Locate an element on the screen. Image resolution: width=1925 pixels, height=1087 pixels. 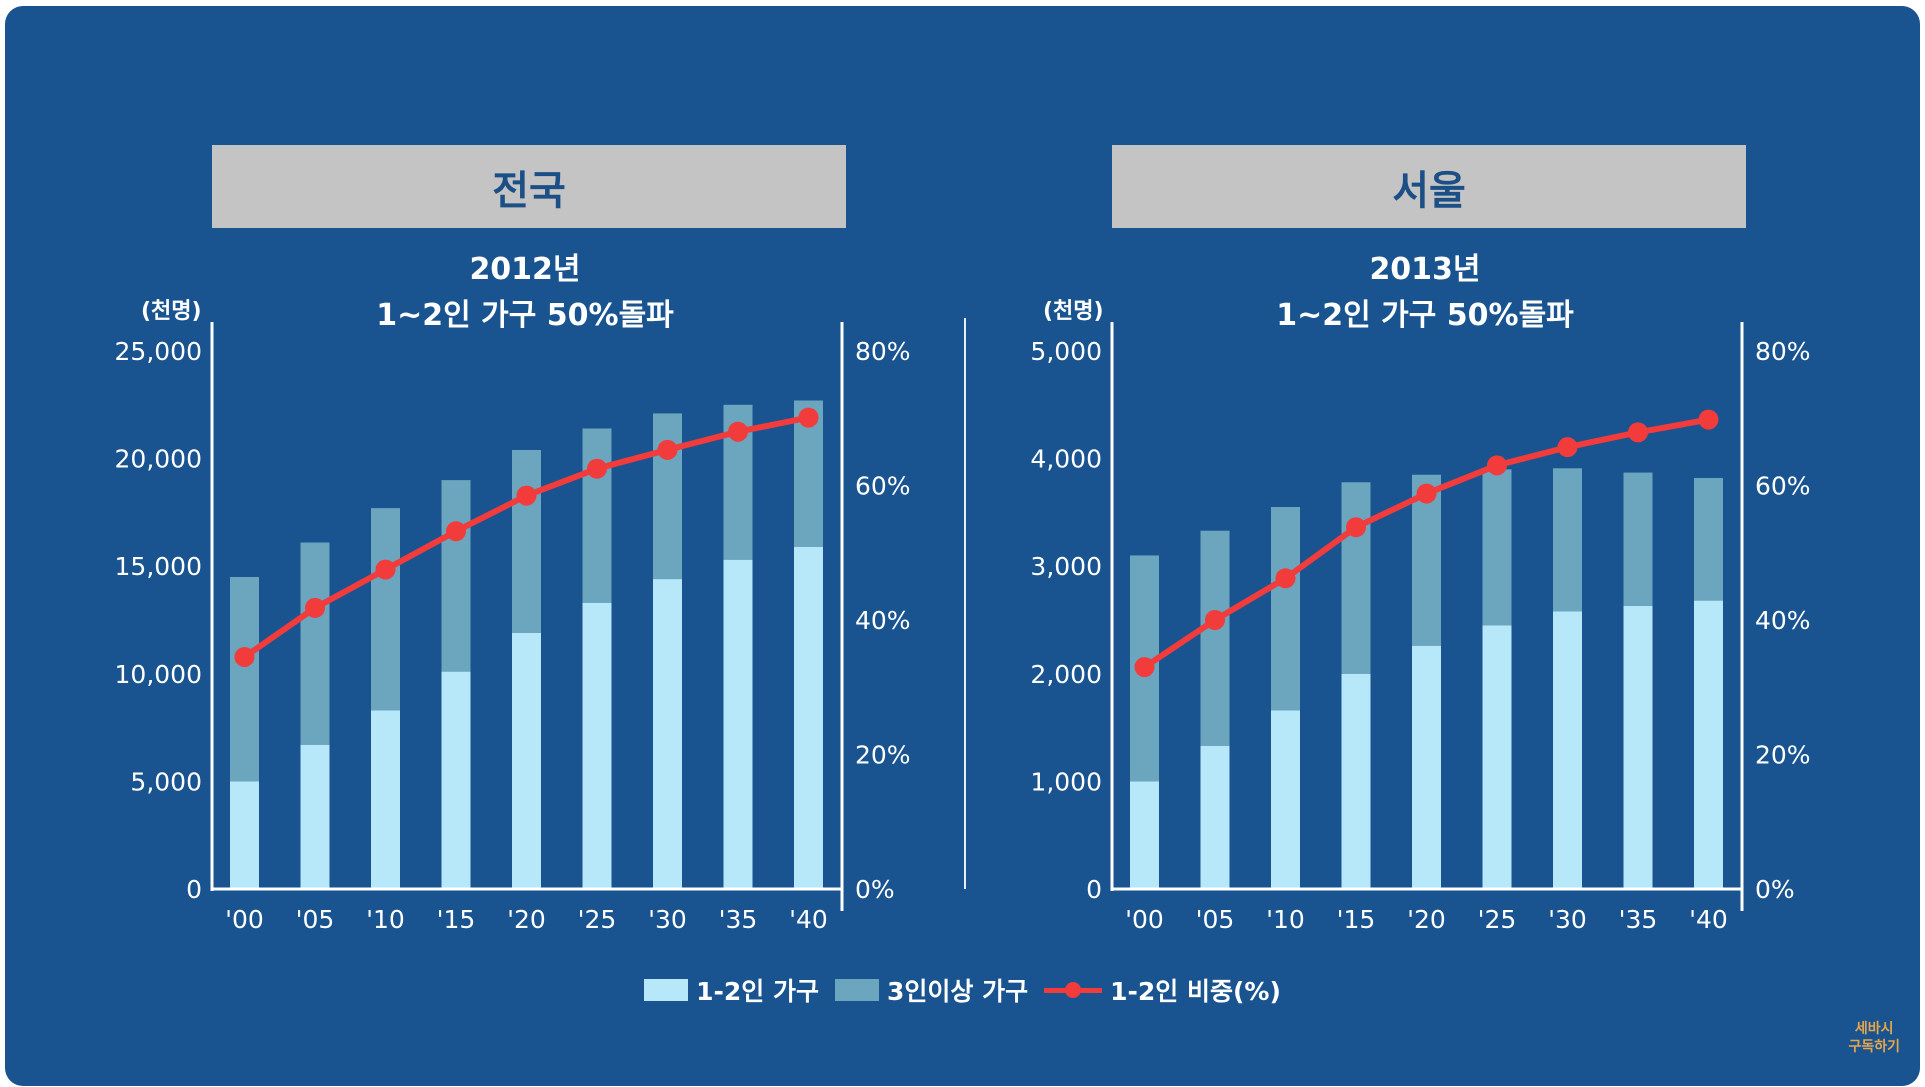
y-tick-left-national-4: 20,000 is located at coordinates (158, 459).